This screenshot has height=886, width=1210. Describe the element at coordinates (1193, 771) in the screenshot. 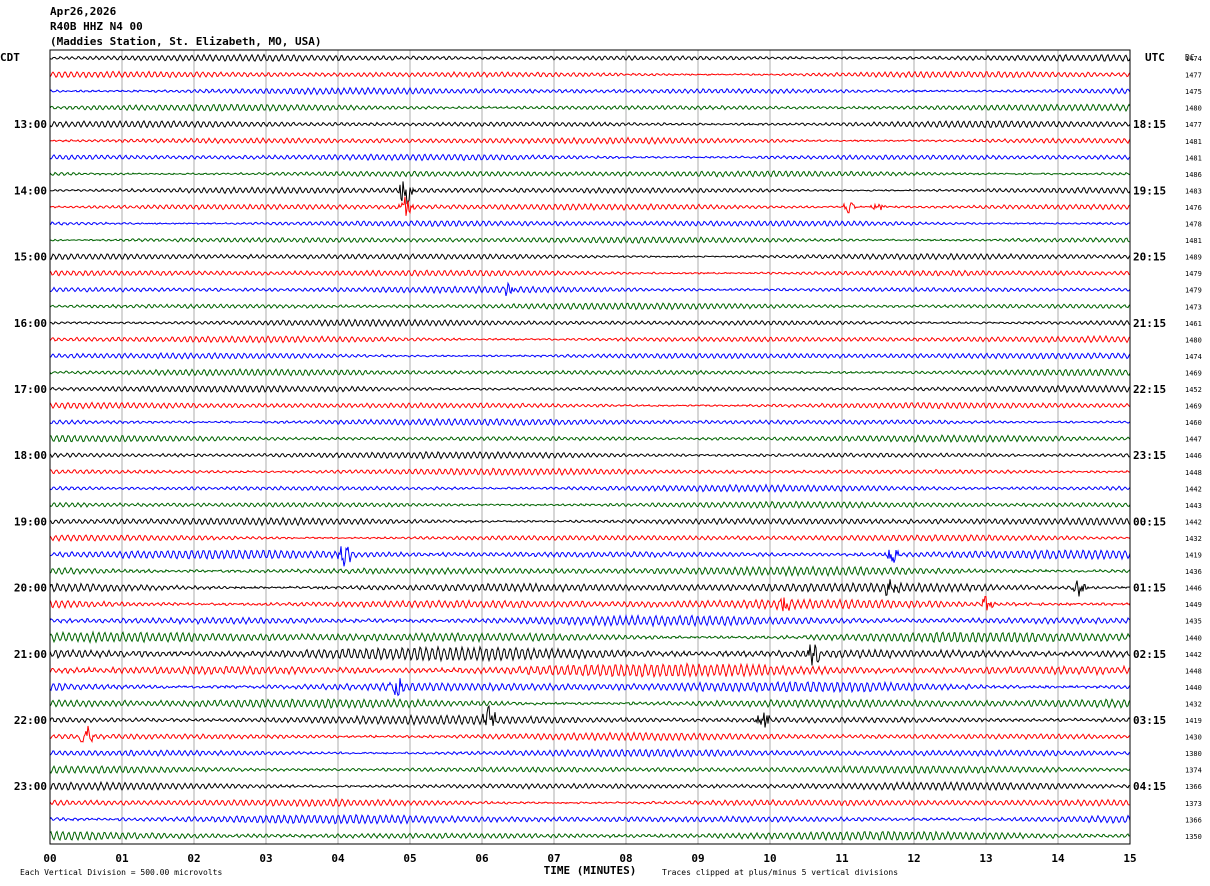

I see `dc-offset-label: 1374` at that location.